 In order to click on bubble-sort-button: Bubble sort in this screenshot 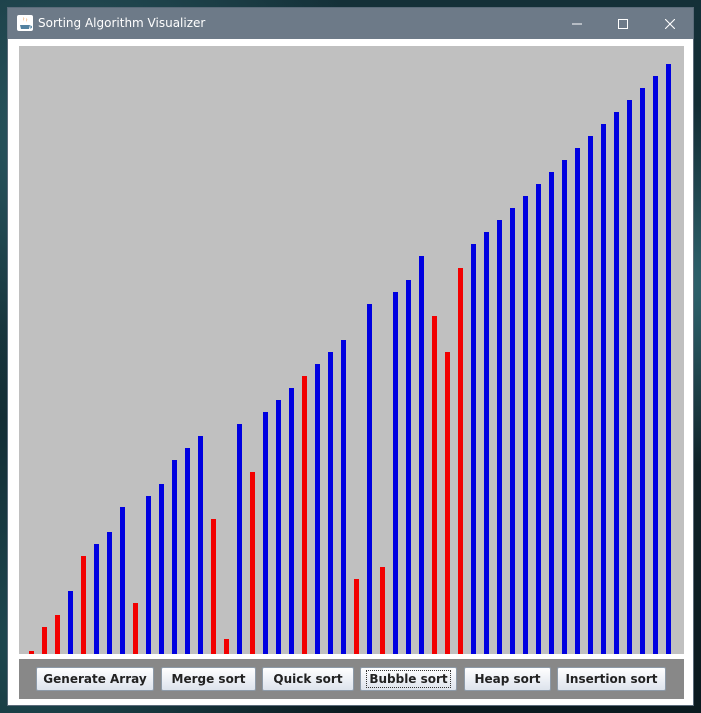, I will do `click(408, 679)`.